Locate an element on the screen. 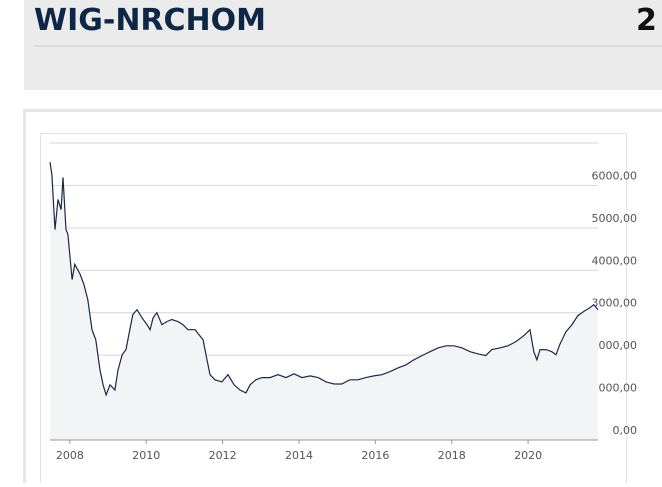 Image resolution: width=662 pixels, height=487 pixels. x-tick-label: 2010 is located at coordinates (146, 455).